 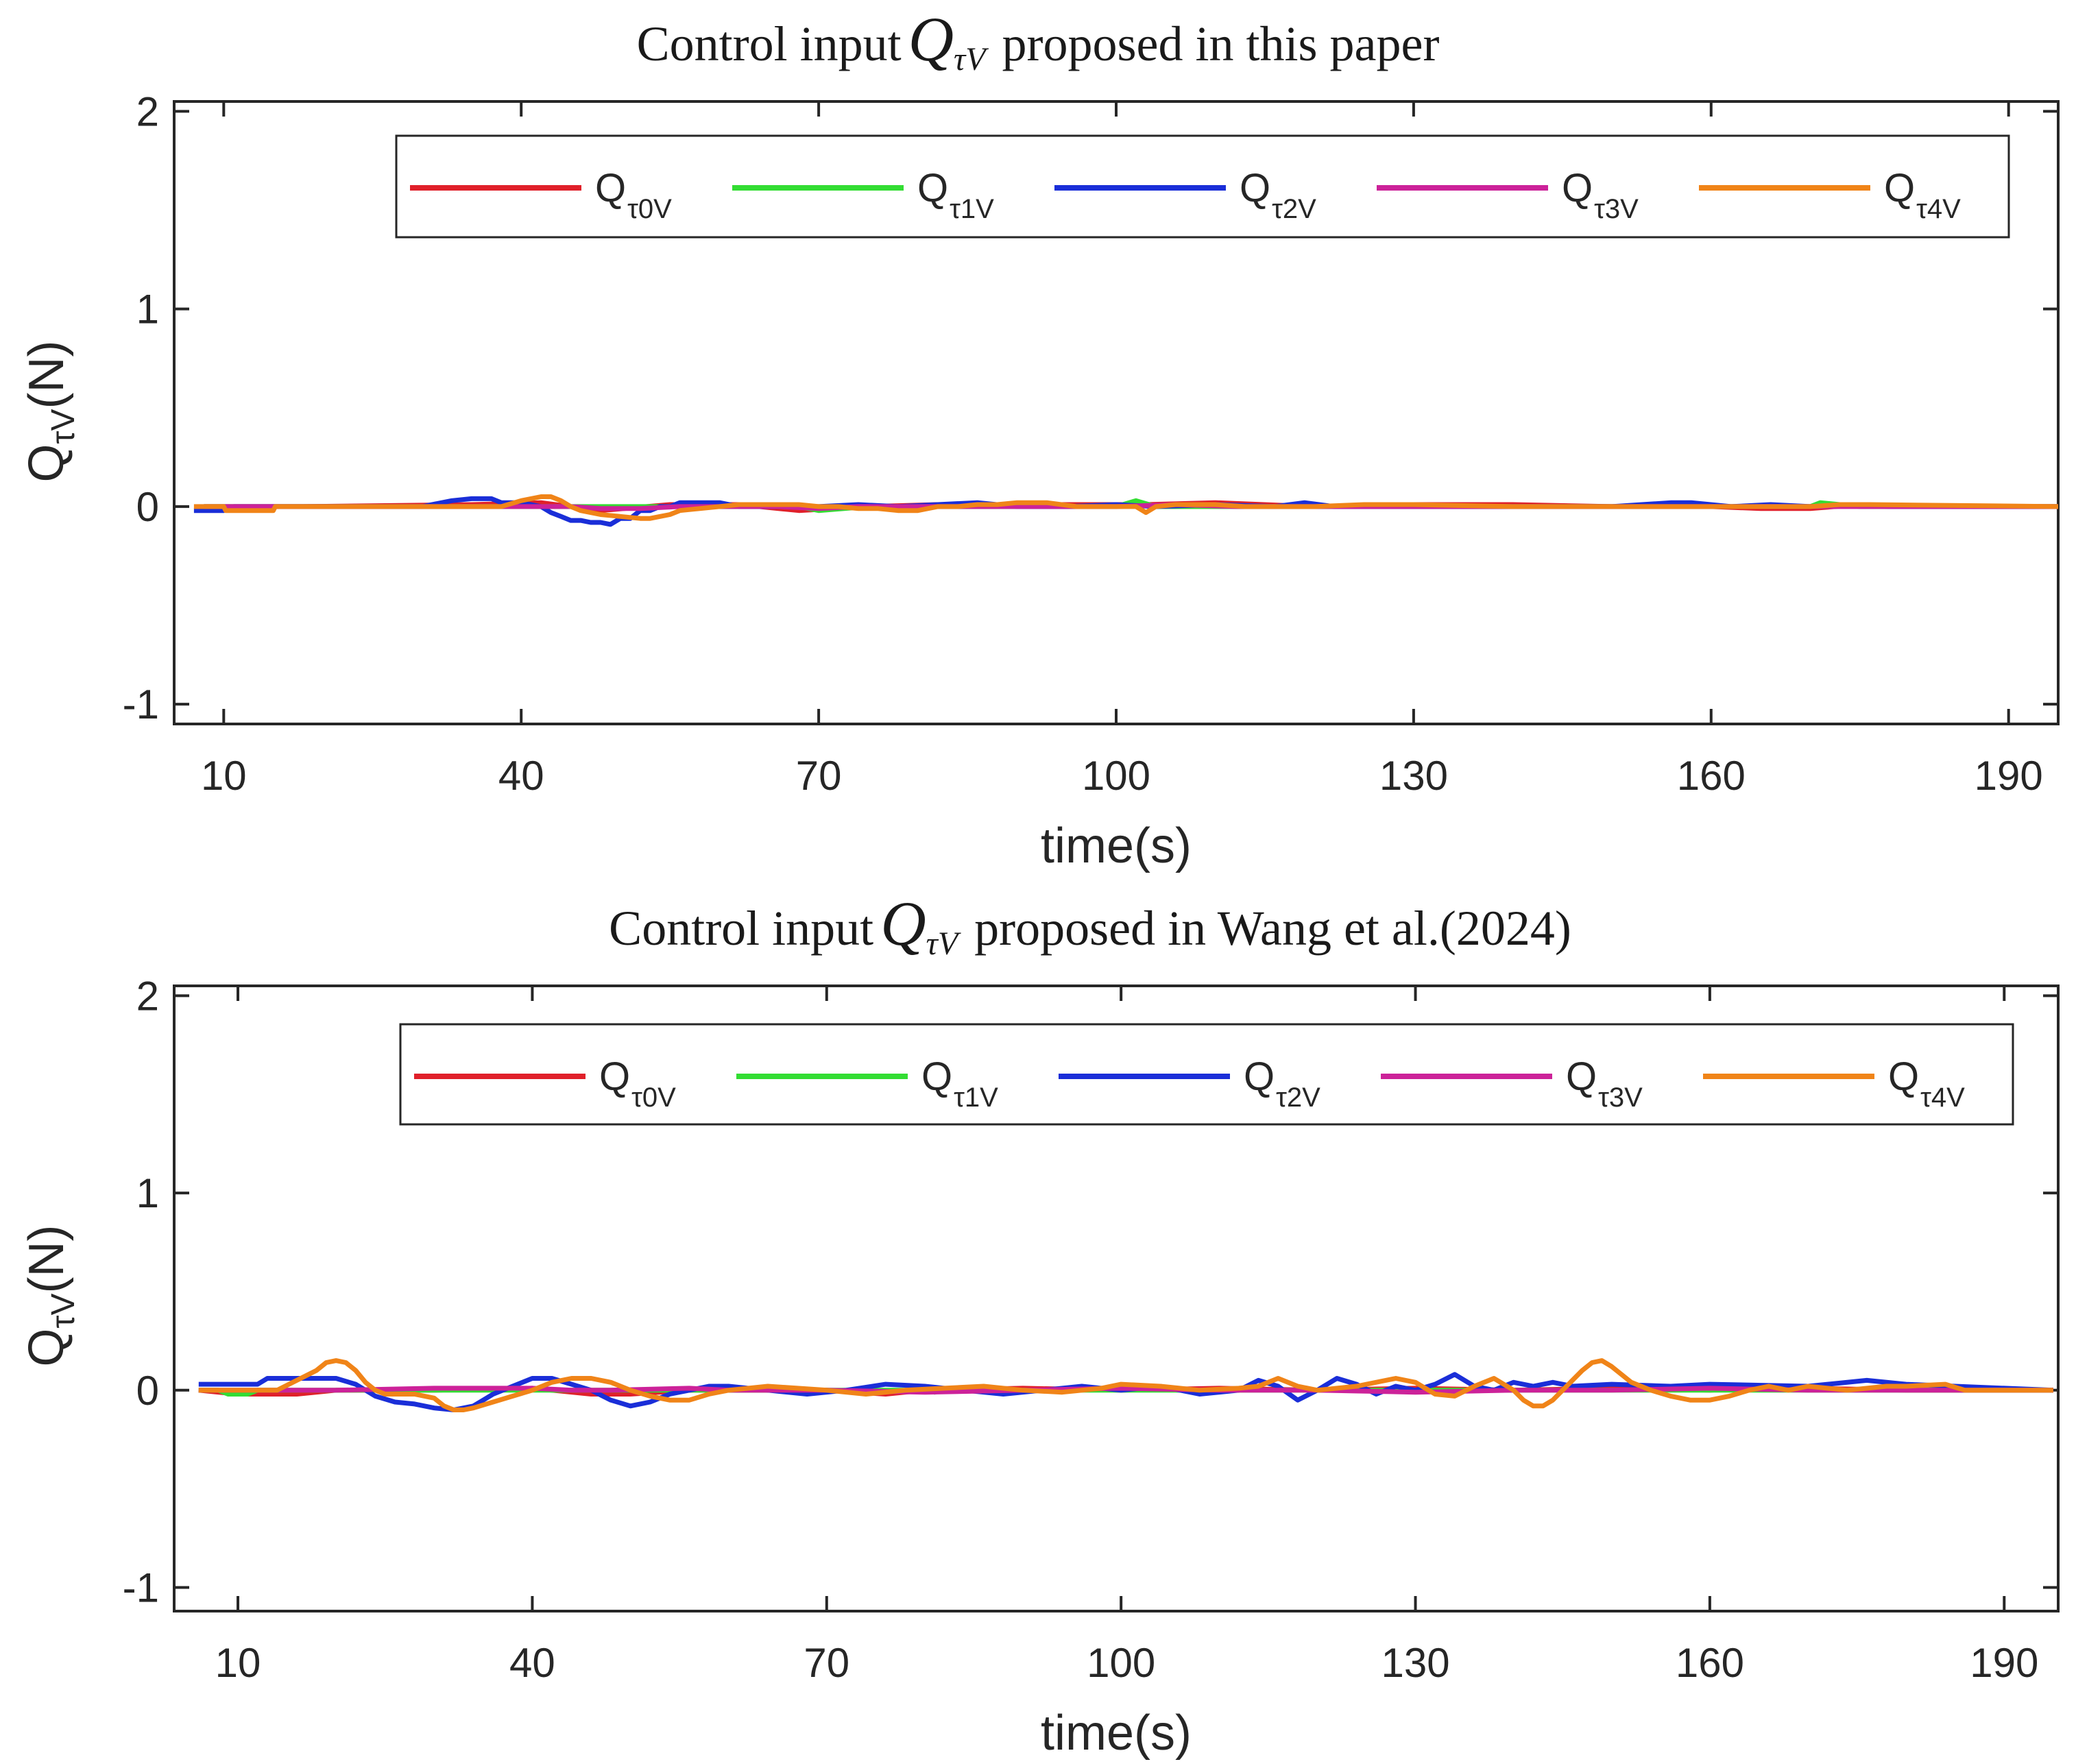 I want to click on y-axis-label-bottom: QτV(N), so click(x=50, y=1296).